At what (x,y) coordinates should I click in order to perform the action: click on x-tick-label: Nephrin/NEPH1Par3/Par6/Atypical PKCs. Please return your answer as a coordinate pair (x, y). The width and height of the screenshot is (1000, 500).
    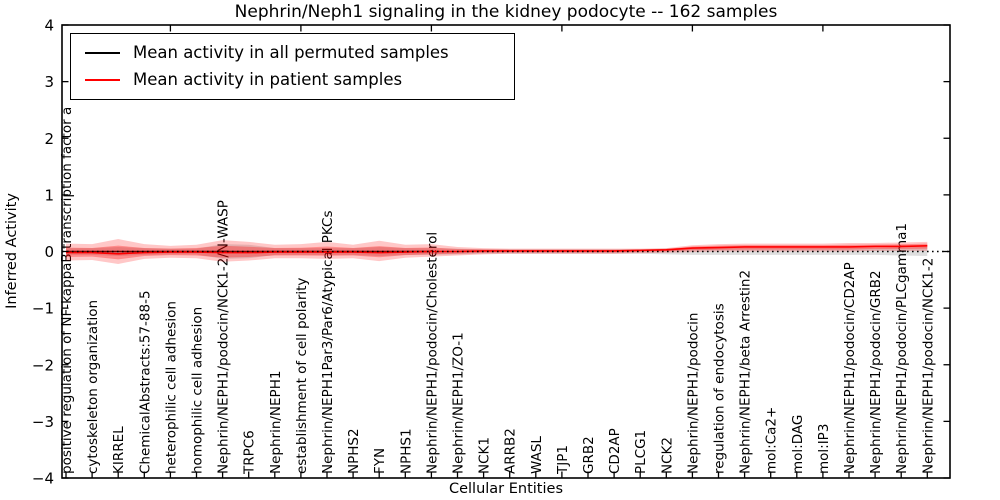
    Looking at the image, I should click on (328, 343).